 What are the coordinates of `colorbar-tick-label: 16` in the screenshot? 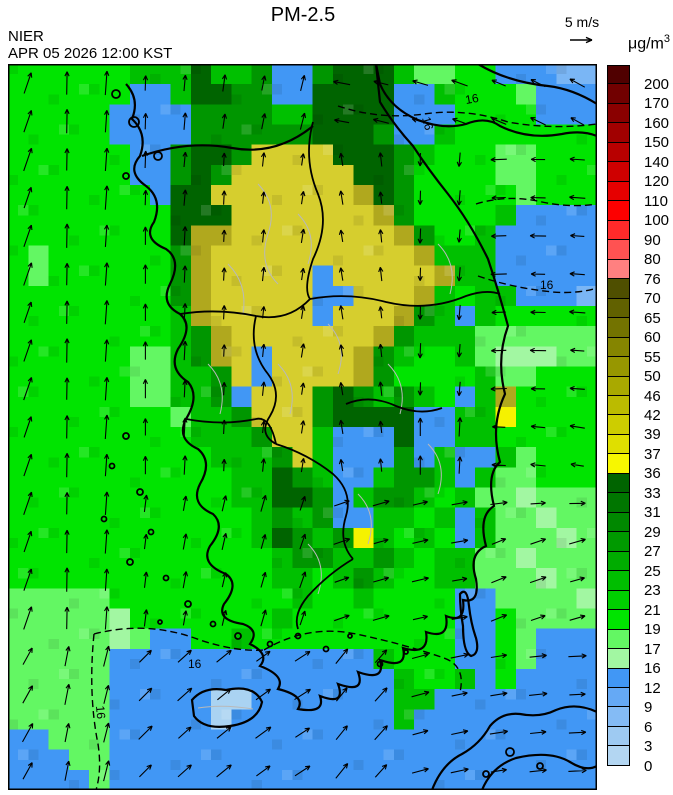 It's located at (652, 669).